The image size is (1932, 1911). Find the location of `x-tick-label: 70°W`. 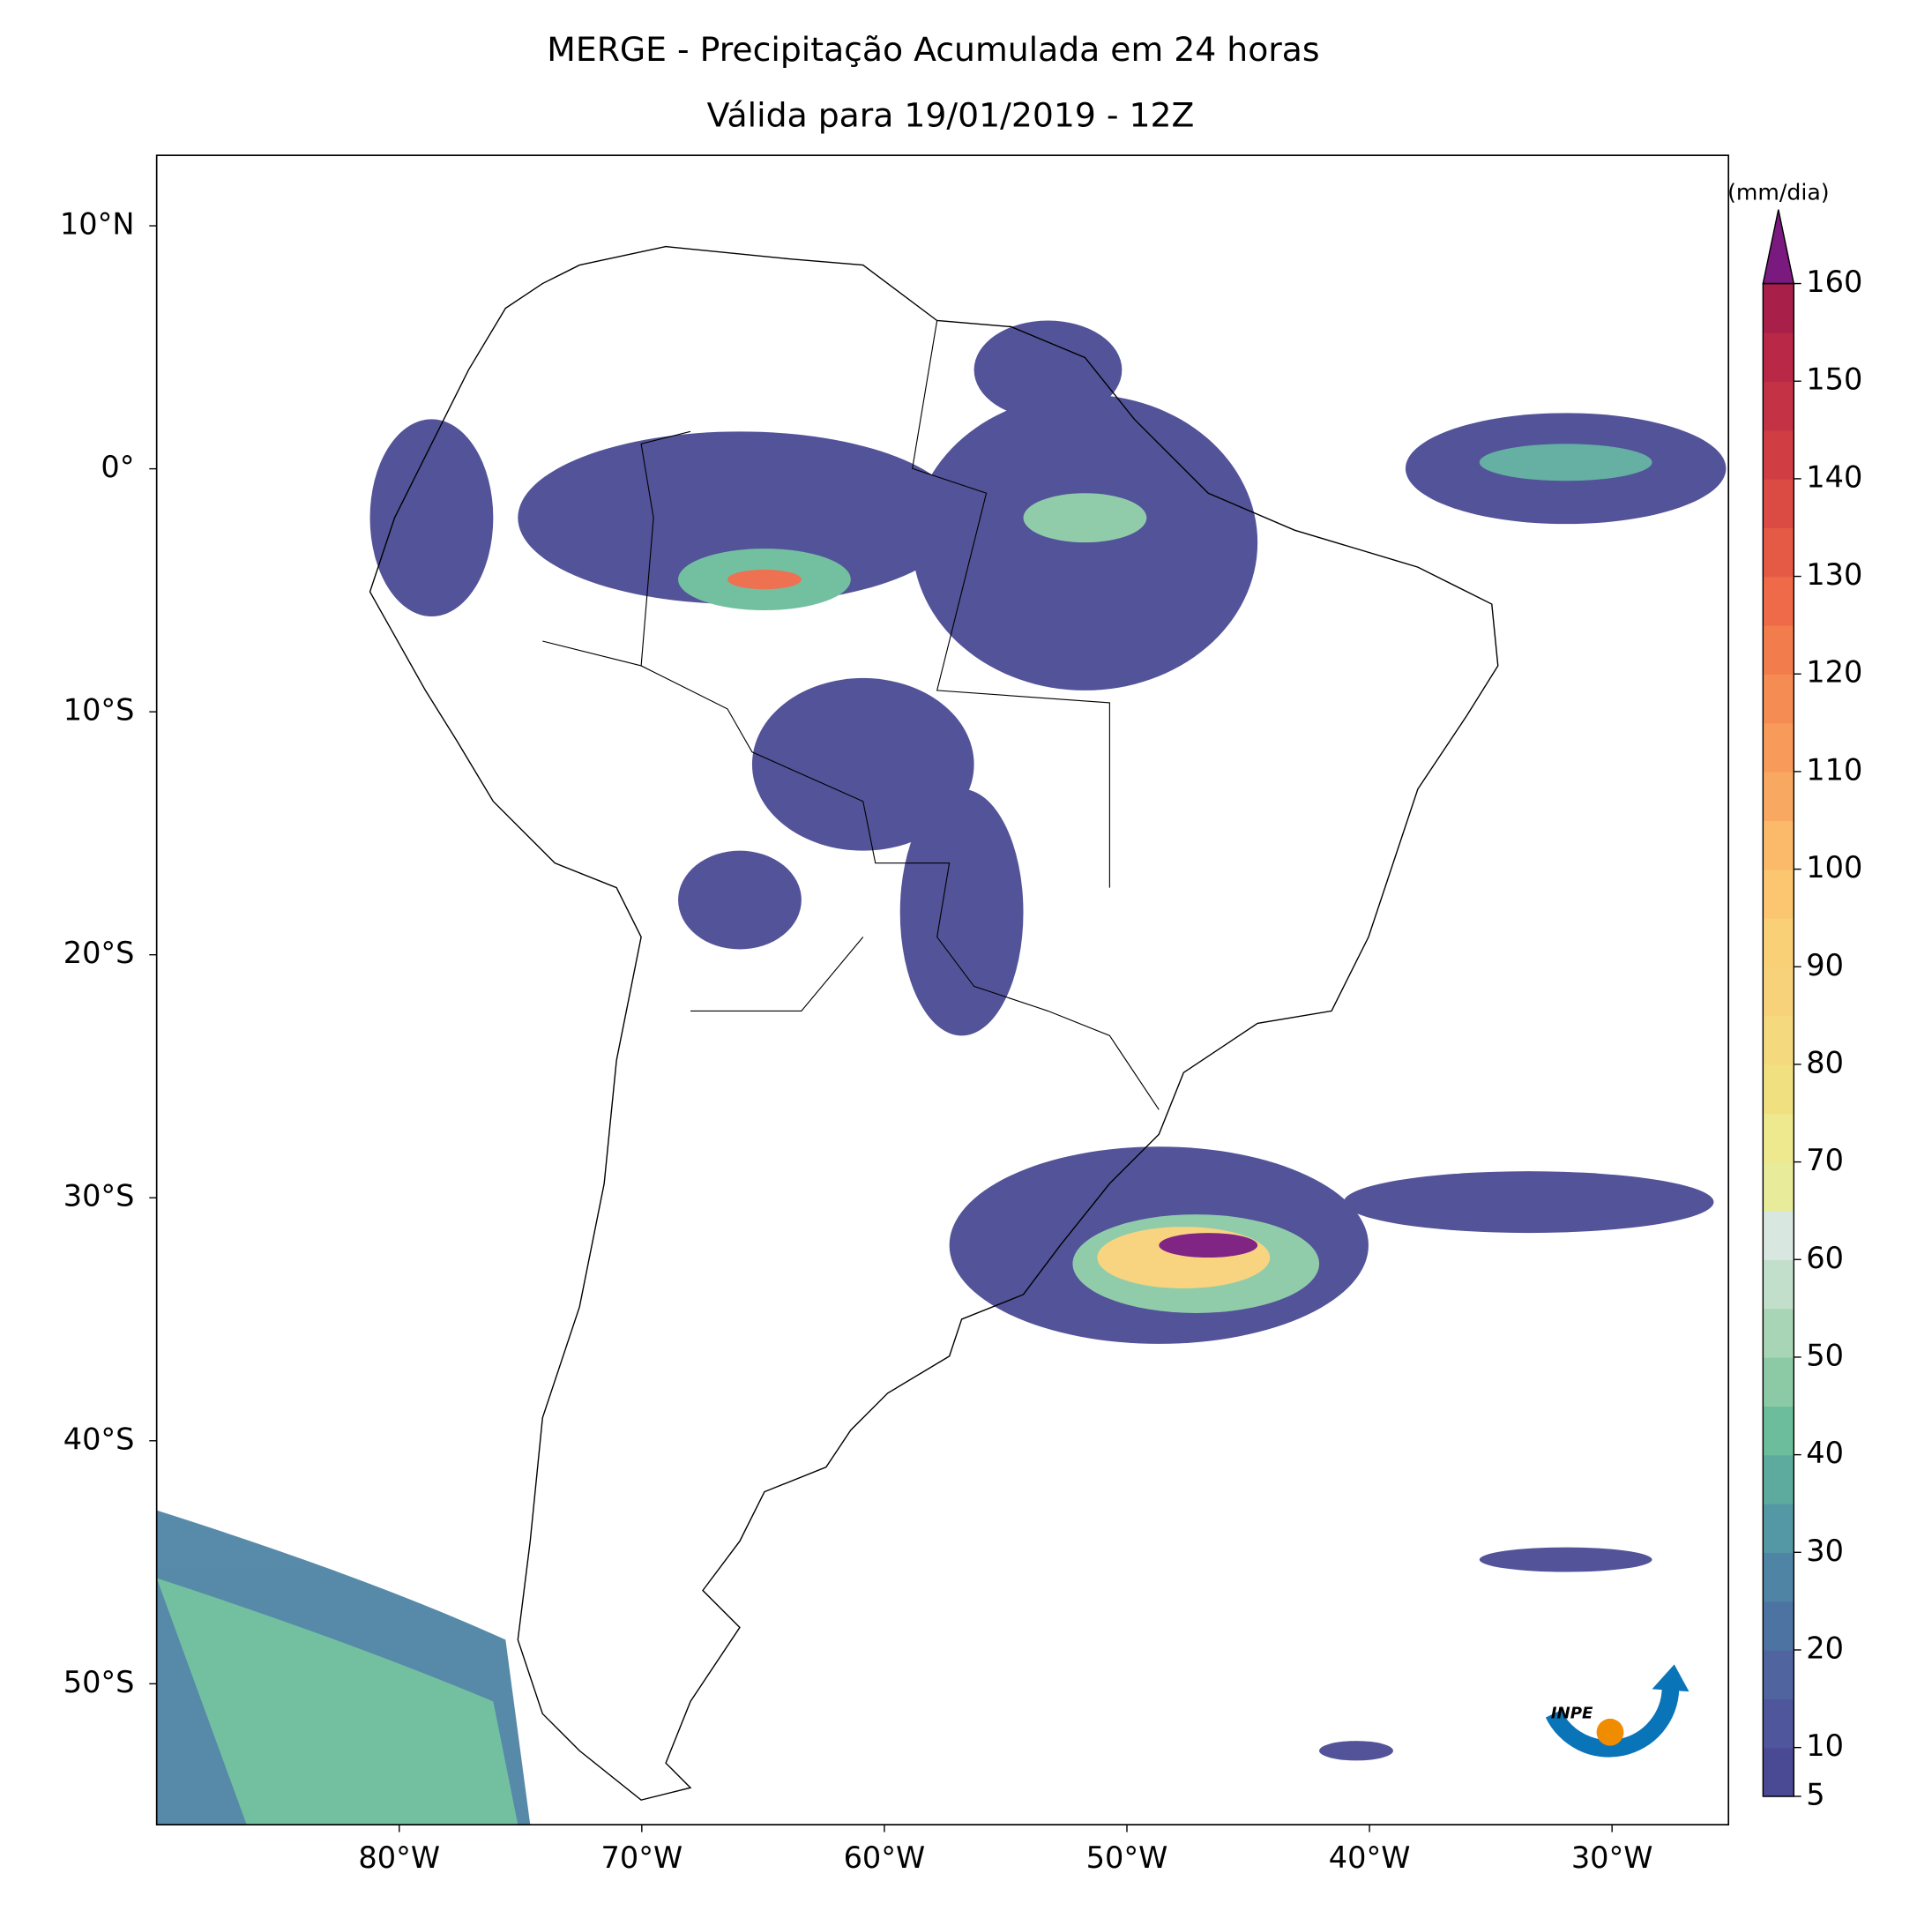

x-tick-label: 70°W is located at coordinates (642, 1858).